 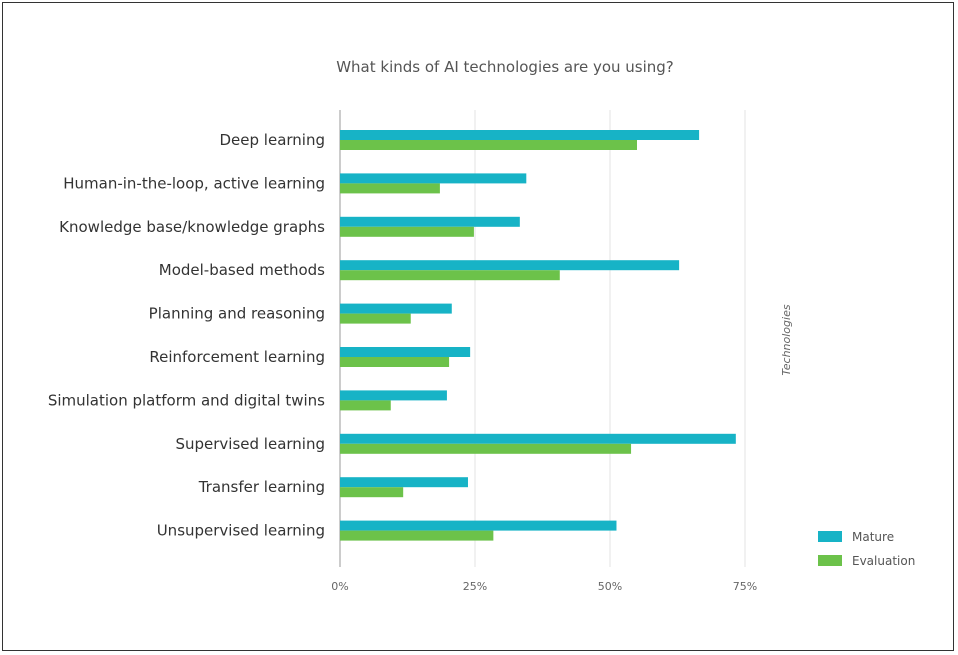 What do you see at coordinates (745, 586) in the screenshot?
I see `x-tick-label: 75%` at bounding box center [745, 586].